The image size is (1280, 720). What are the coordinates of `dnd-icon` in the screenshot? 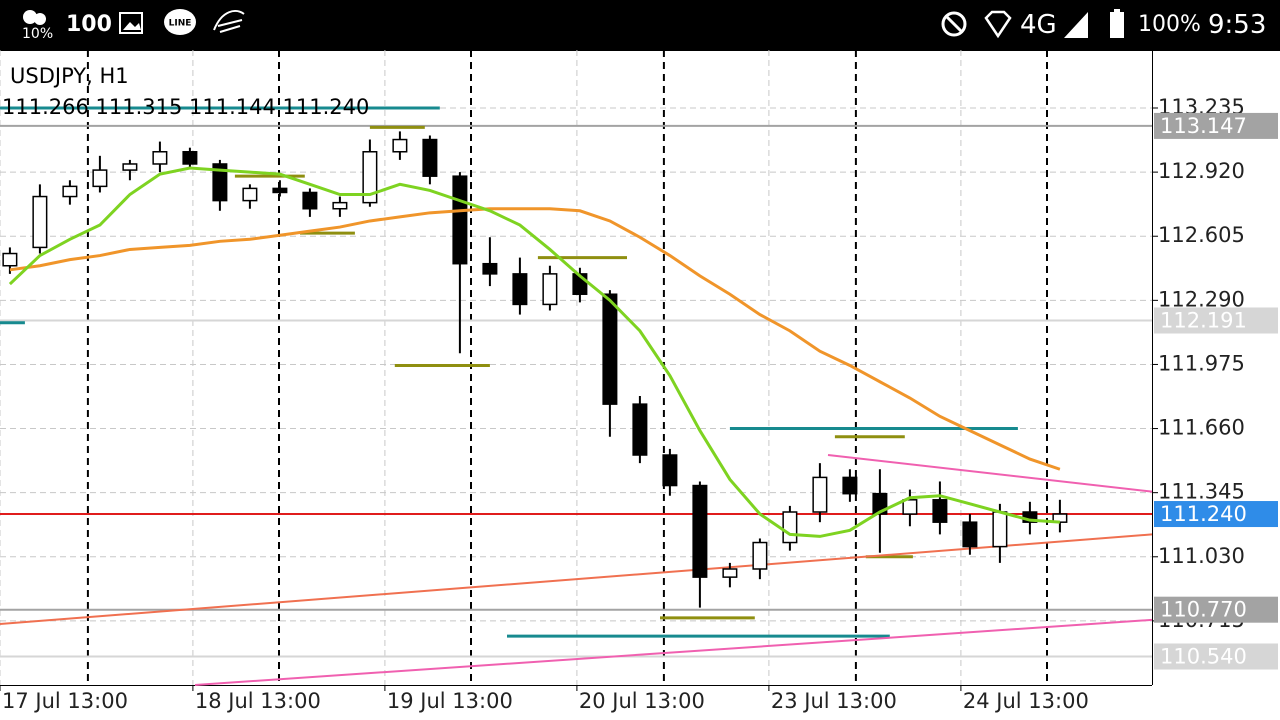 It's located at (954, 24).